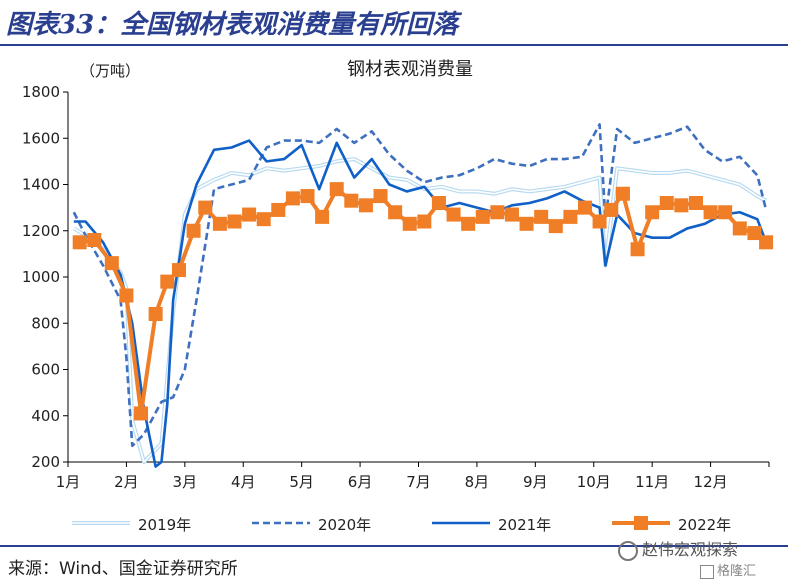 Image resolution: width=788 pixels, height=581 pixels. What do you see at coordinates (737, 571) in the screenshot?
I see `badge-text: 格隆汇` at bounding box center [737, 571].